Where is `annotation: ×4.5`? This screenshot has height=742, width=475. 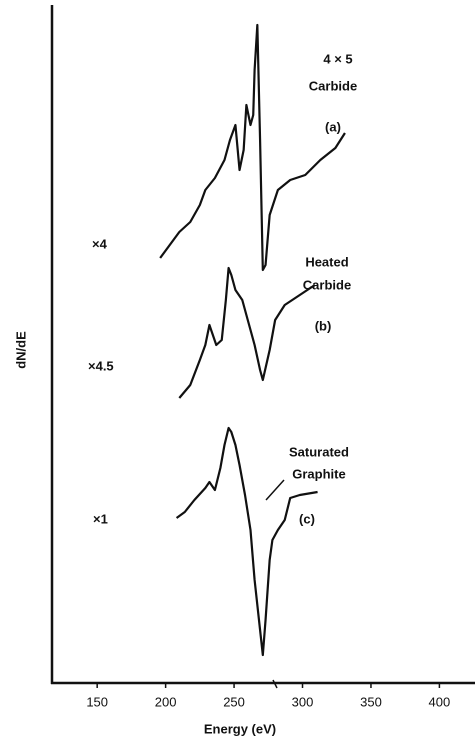 annotation: ×4.5 is located at coordinates (101, 365).